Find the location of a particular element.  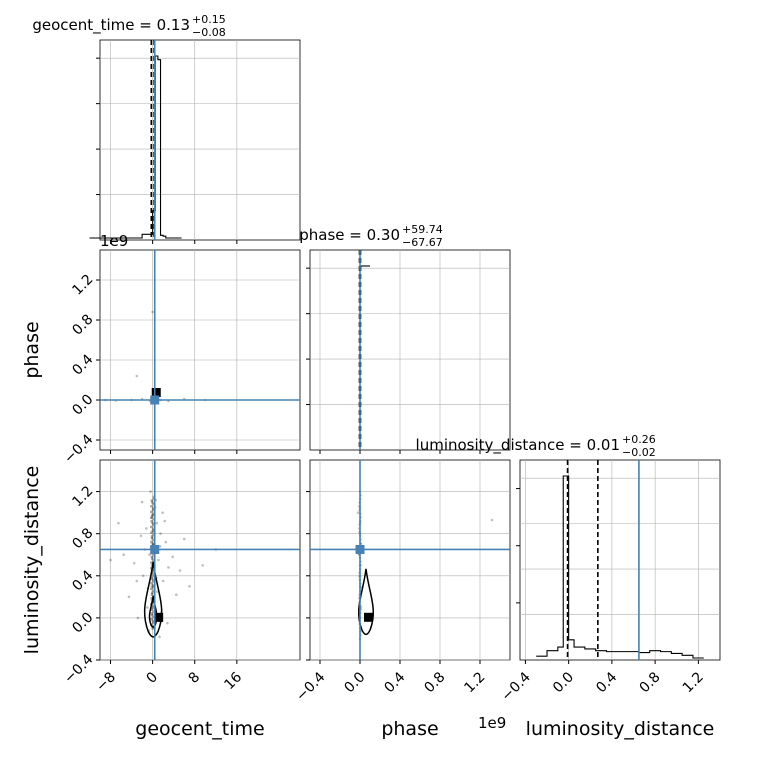

x-axis-label: geocent_time is located at coordinates (199, 729).